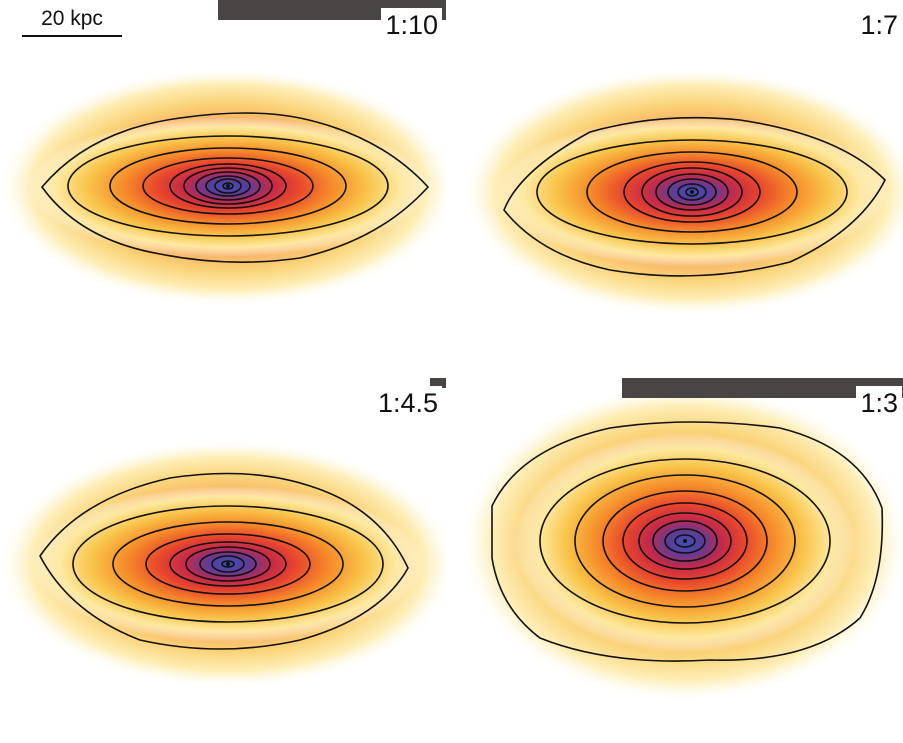 This screenshot has height=743, width=903. Describe the element at coordinates (879, 403) in the screenshot. I see `mass-ratio-label: 1:3` at that location.